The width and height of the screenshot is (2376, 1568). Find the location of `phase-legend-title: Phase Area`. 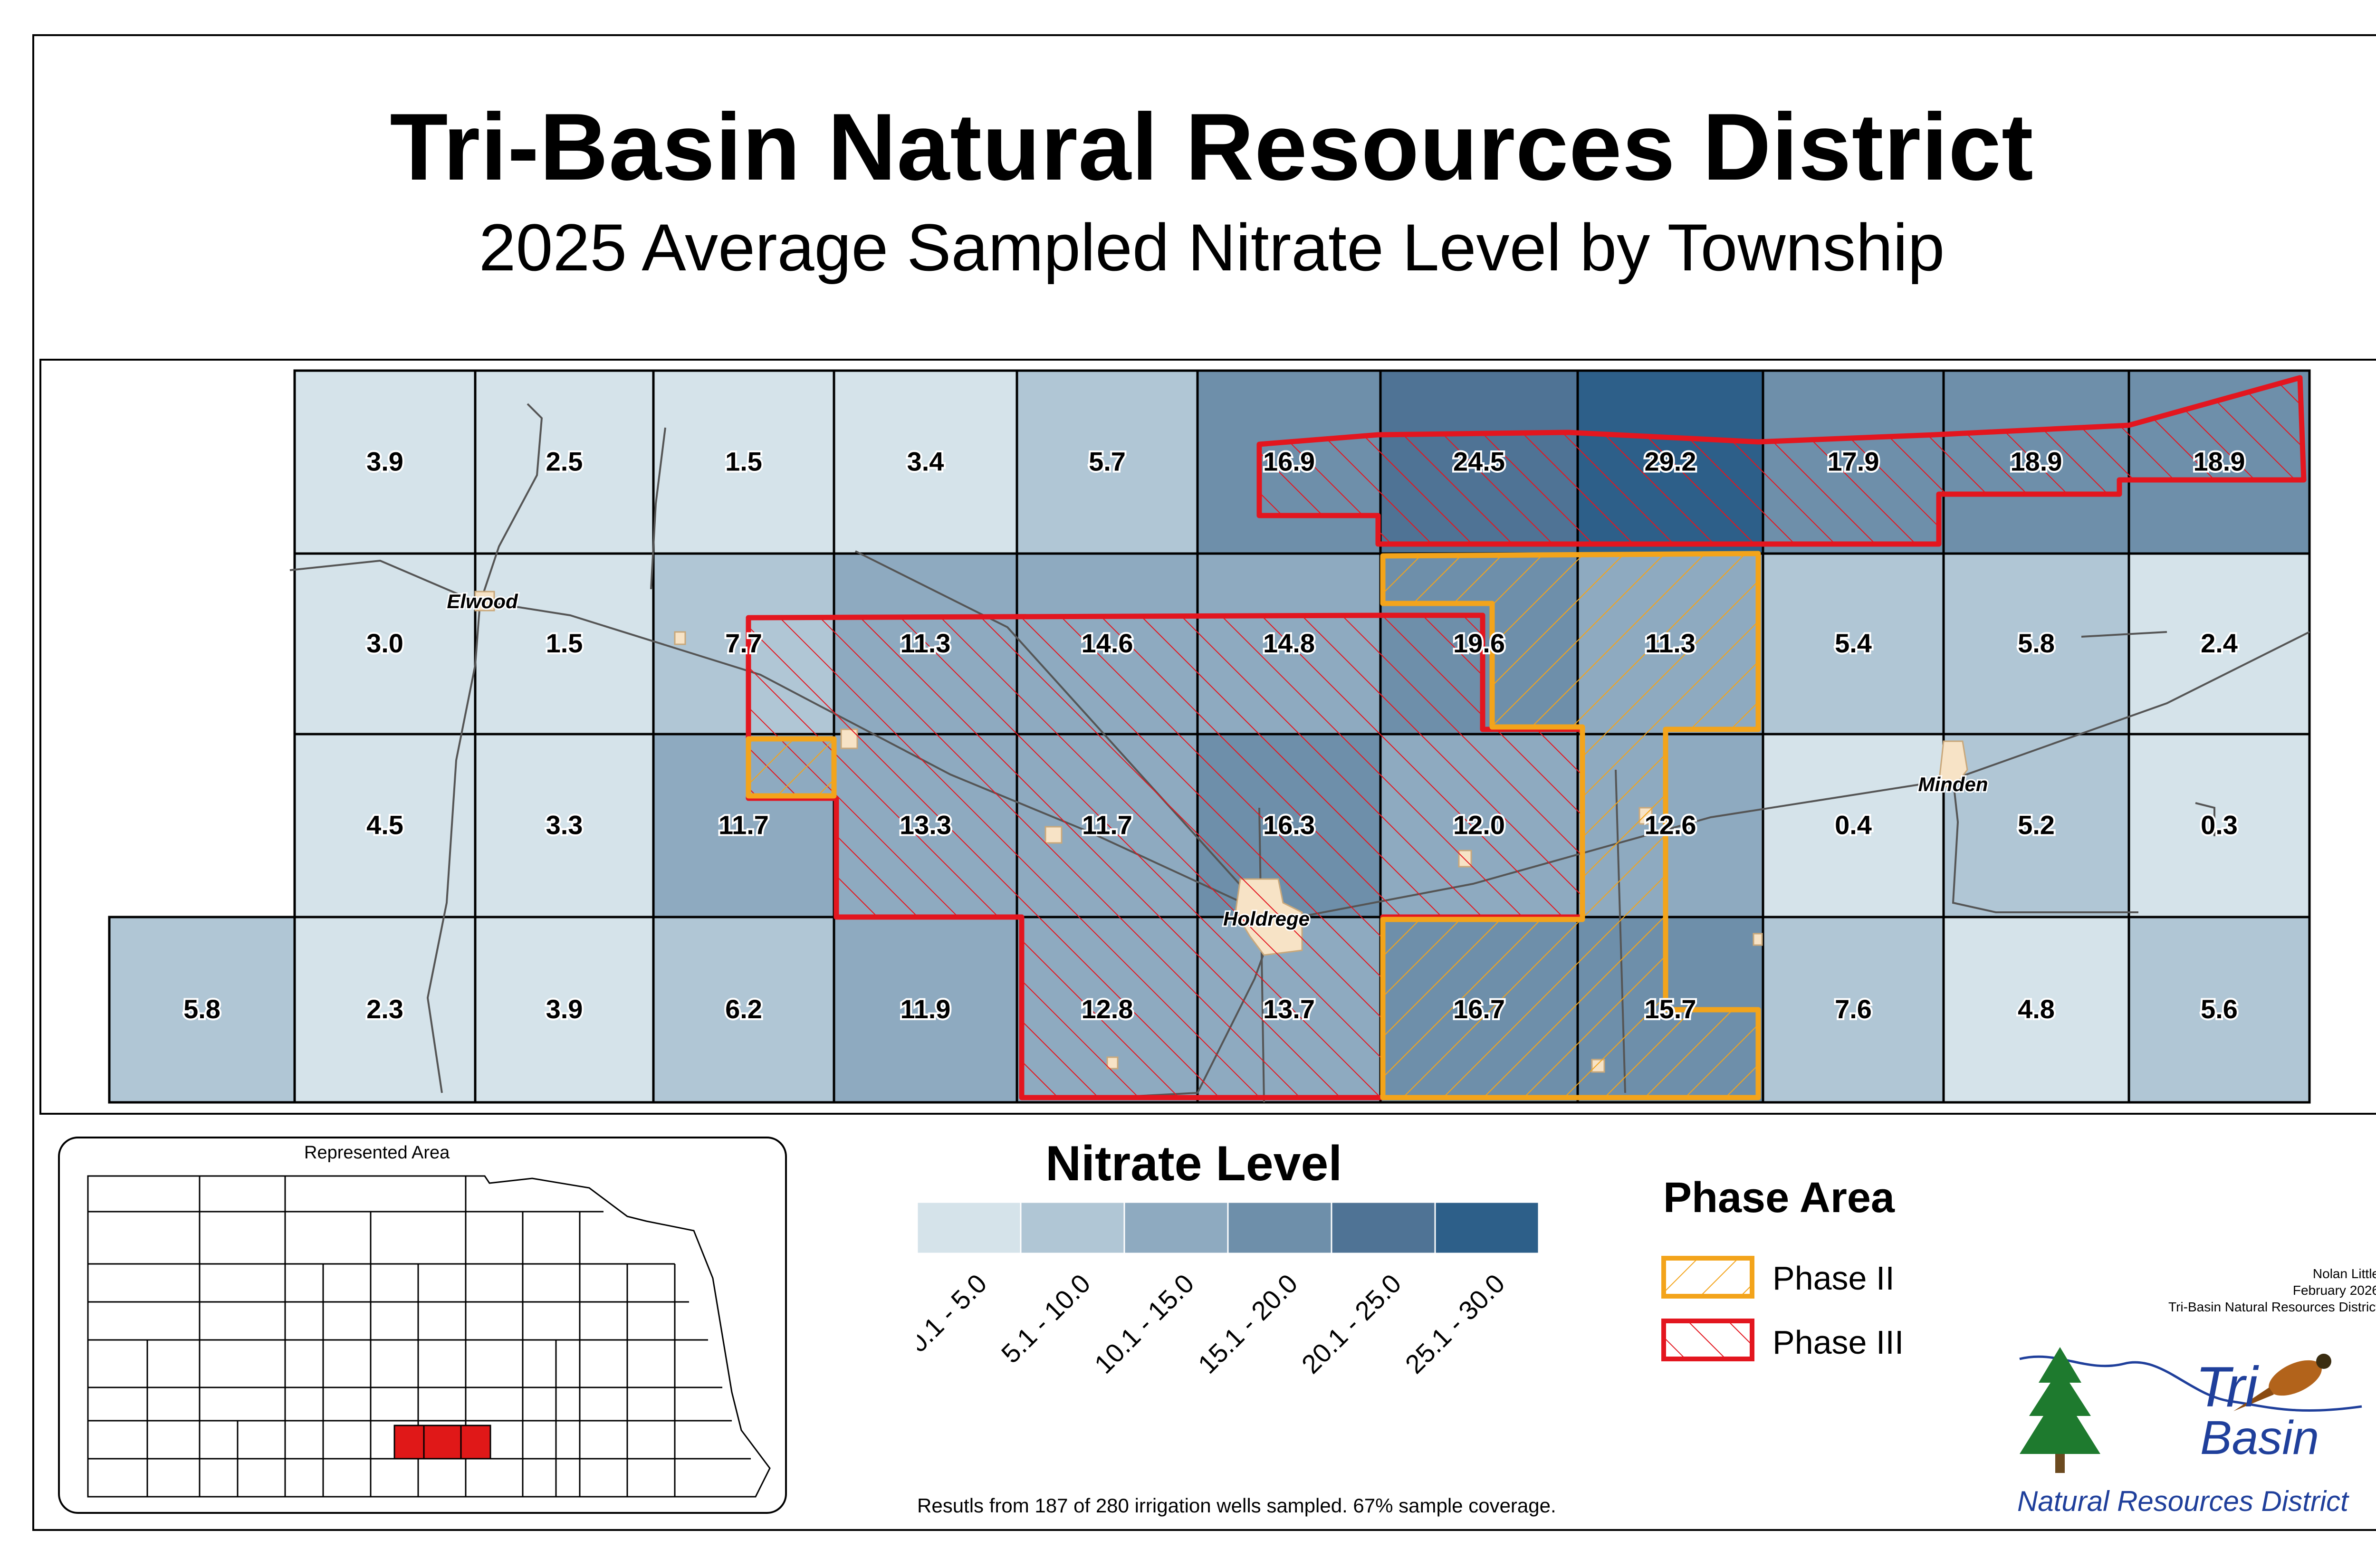

phase-legend-title: Phase Area is located at coordinates (1779, 1198).